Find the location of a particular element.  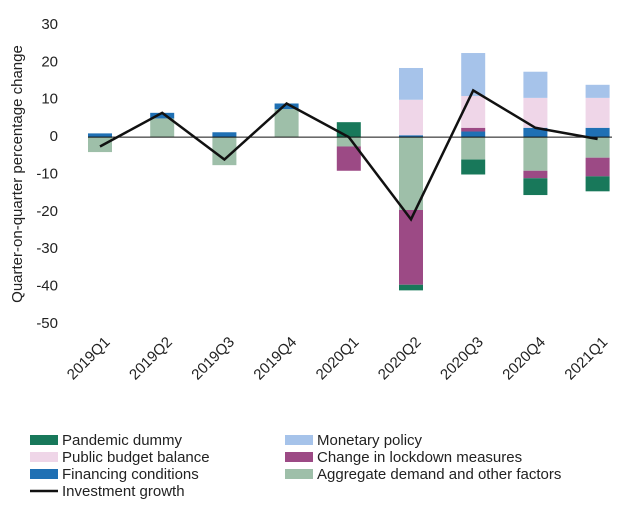

y-tick-label: -20 is located at coordinates (47, 211).